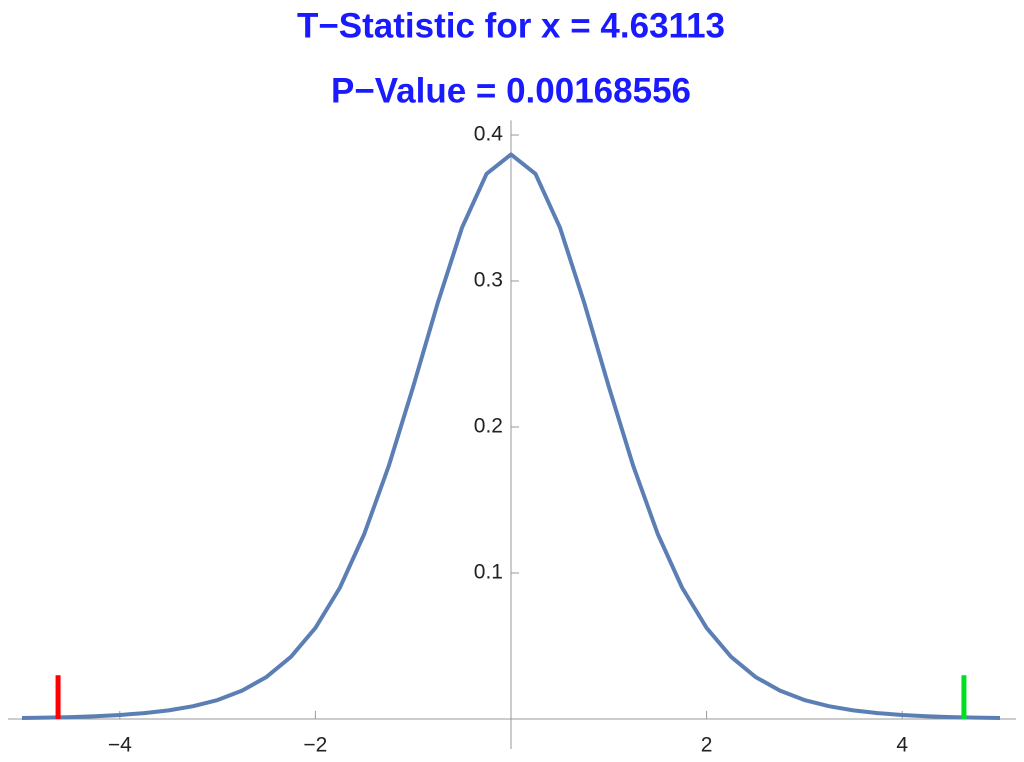 The height and width of the screenshot is (762, 1024). I want to click on chart-subtitle: P−Value = 0.00168556, so click(511, 90).